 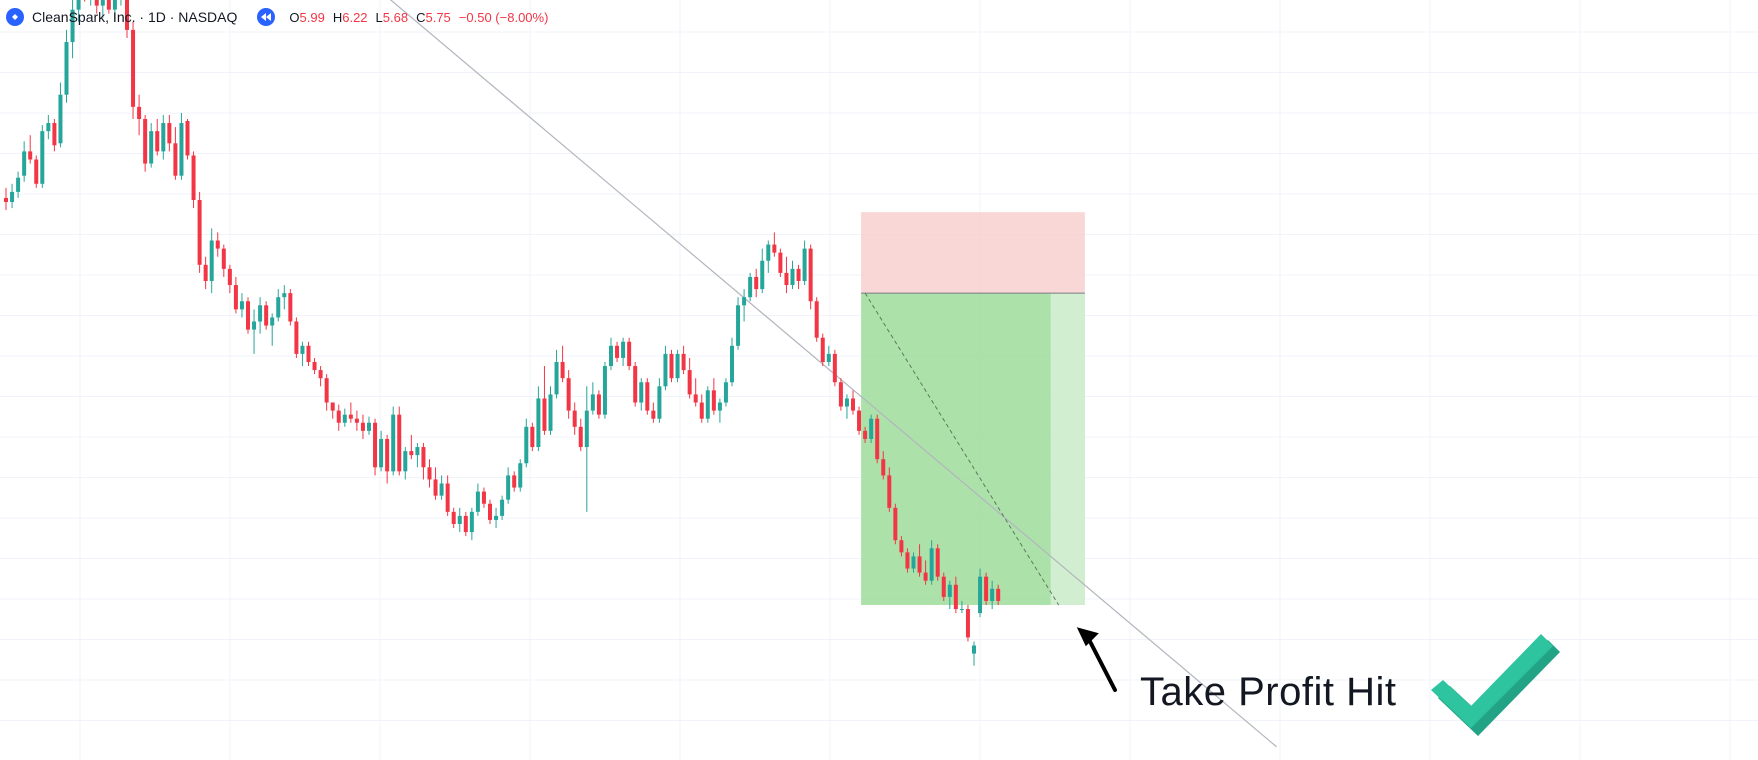 I want to click on take-profit-annotation: Take Profit Hit, so click(x=1268, y=692).